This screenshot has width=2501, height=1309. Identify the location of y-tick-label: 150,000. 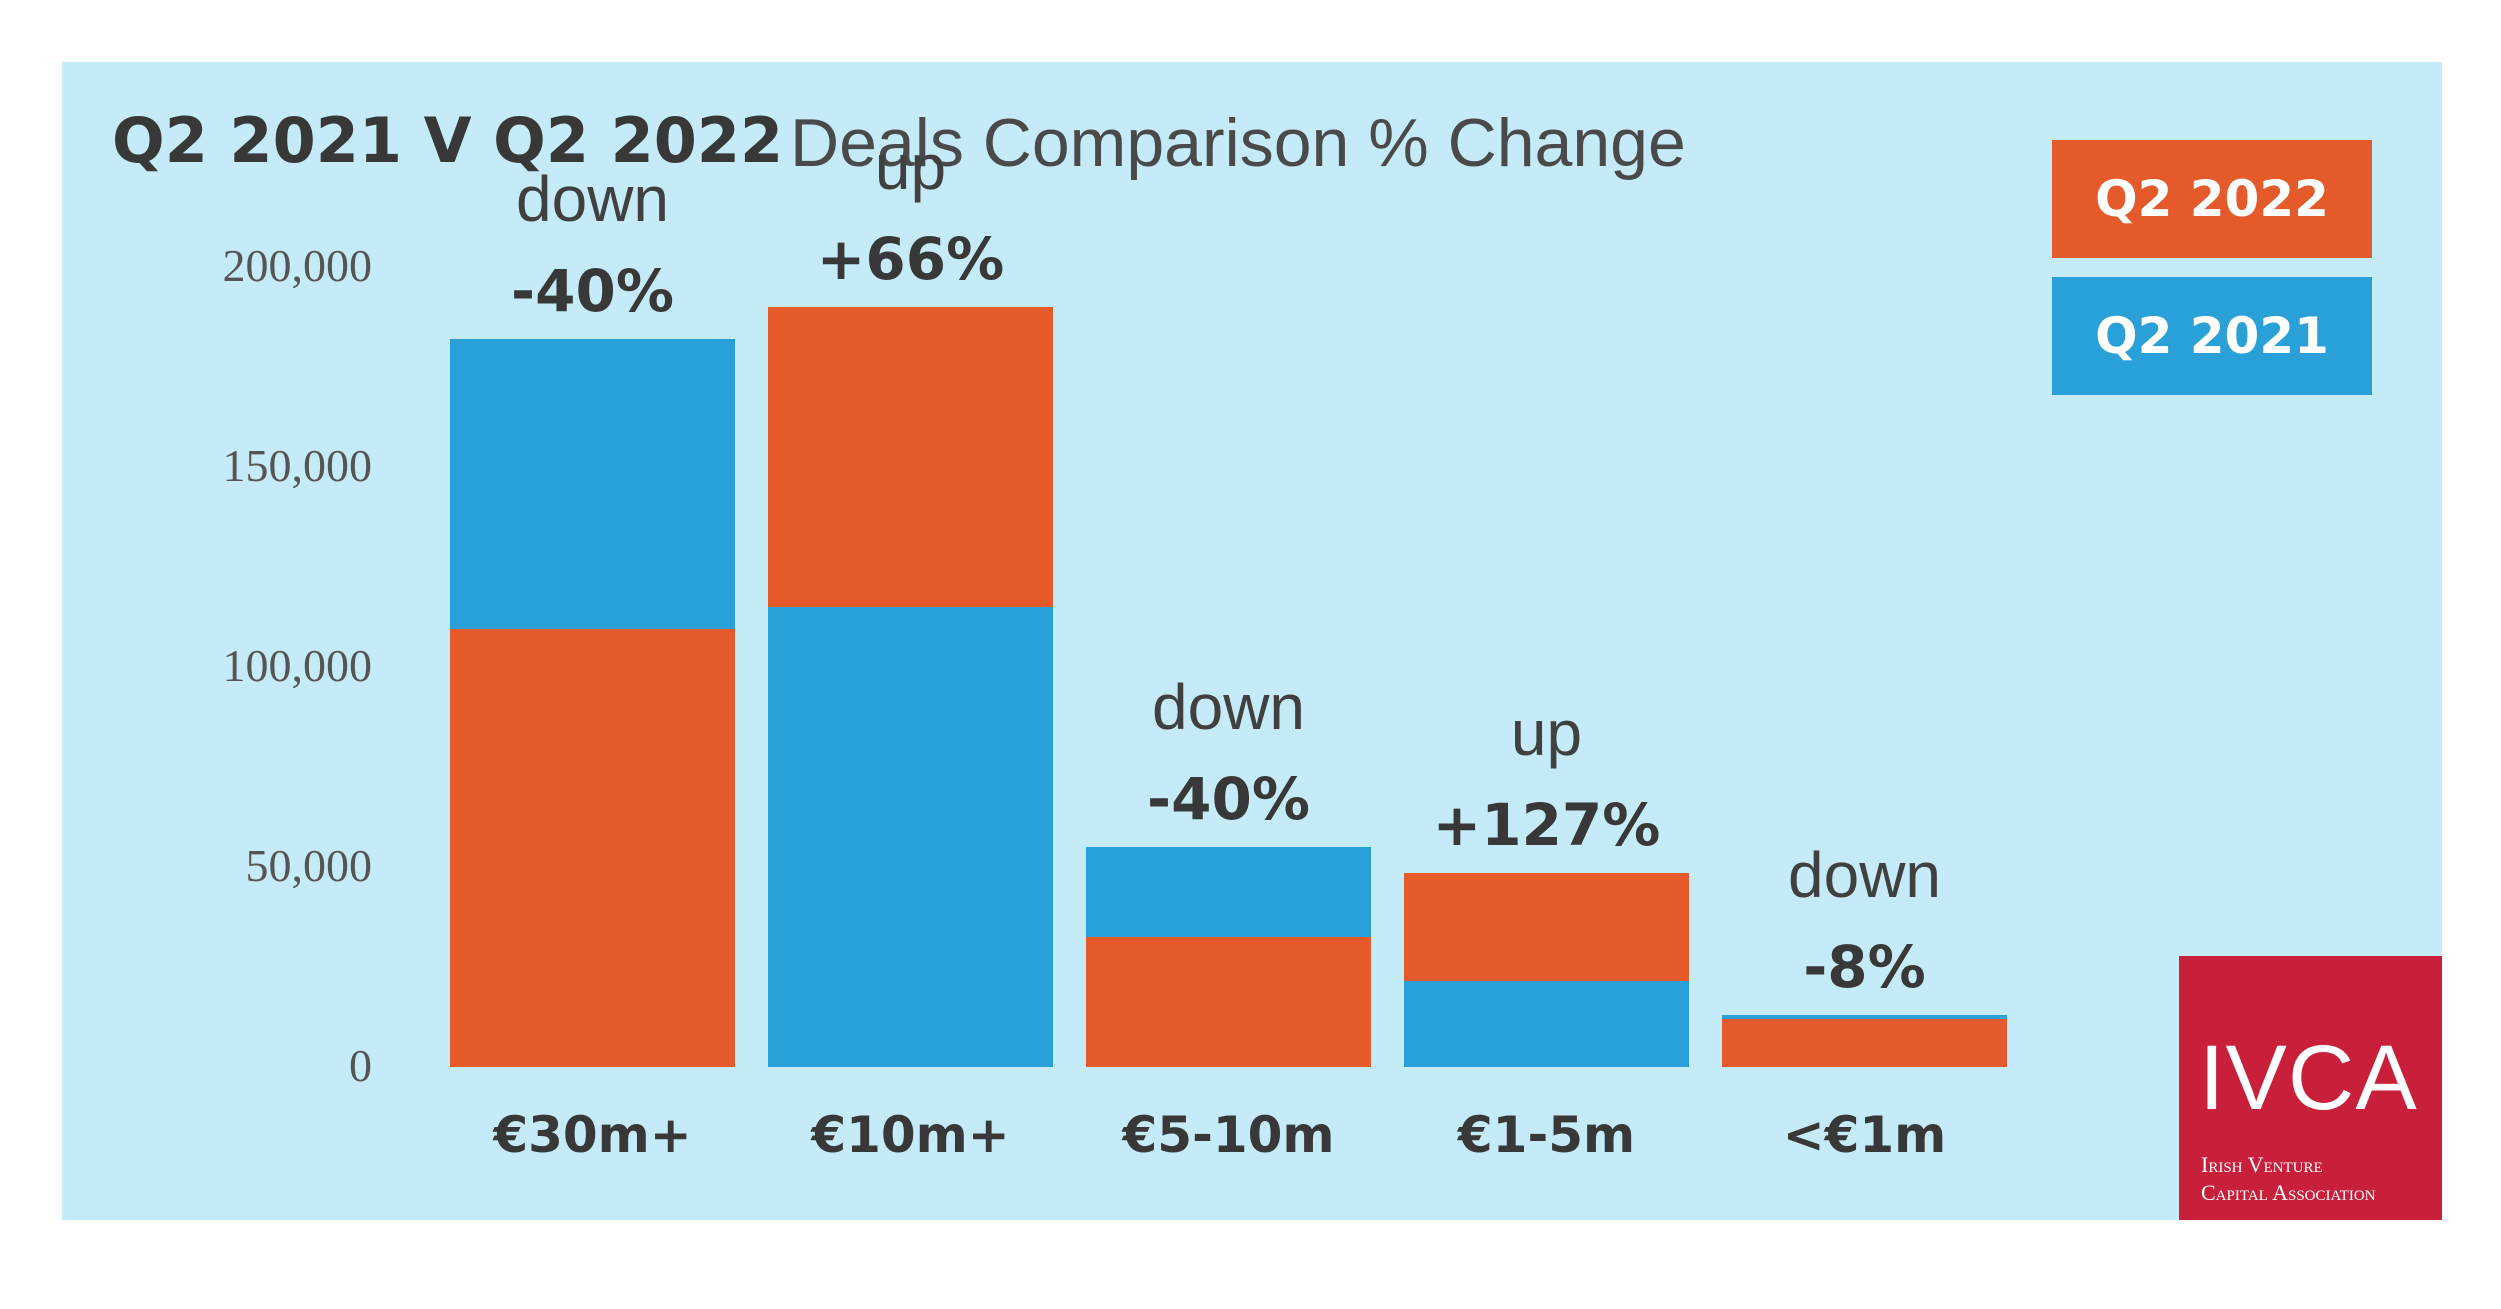
(298, 465).